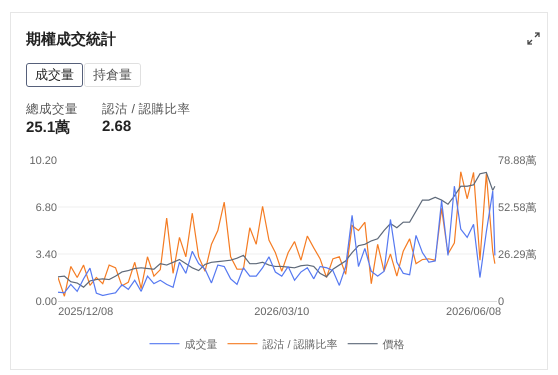 The height and width of the screenshot is (375, 558). I want to click on x-tick-label: 2026/03/10, so click(282, 312).